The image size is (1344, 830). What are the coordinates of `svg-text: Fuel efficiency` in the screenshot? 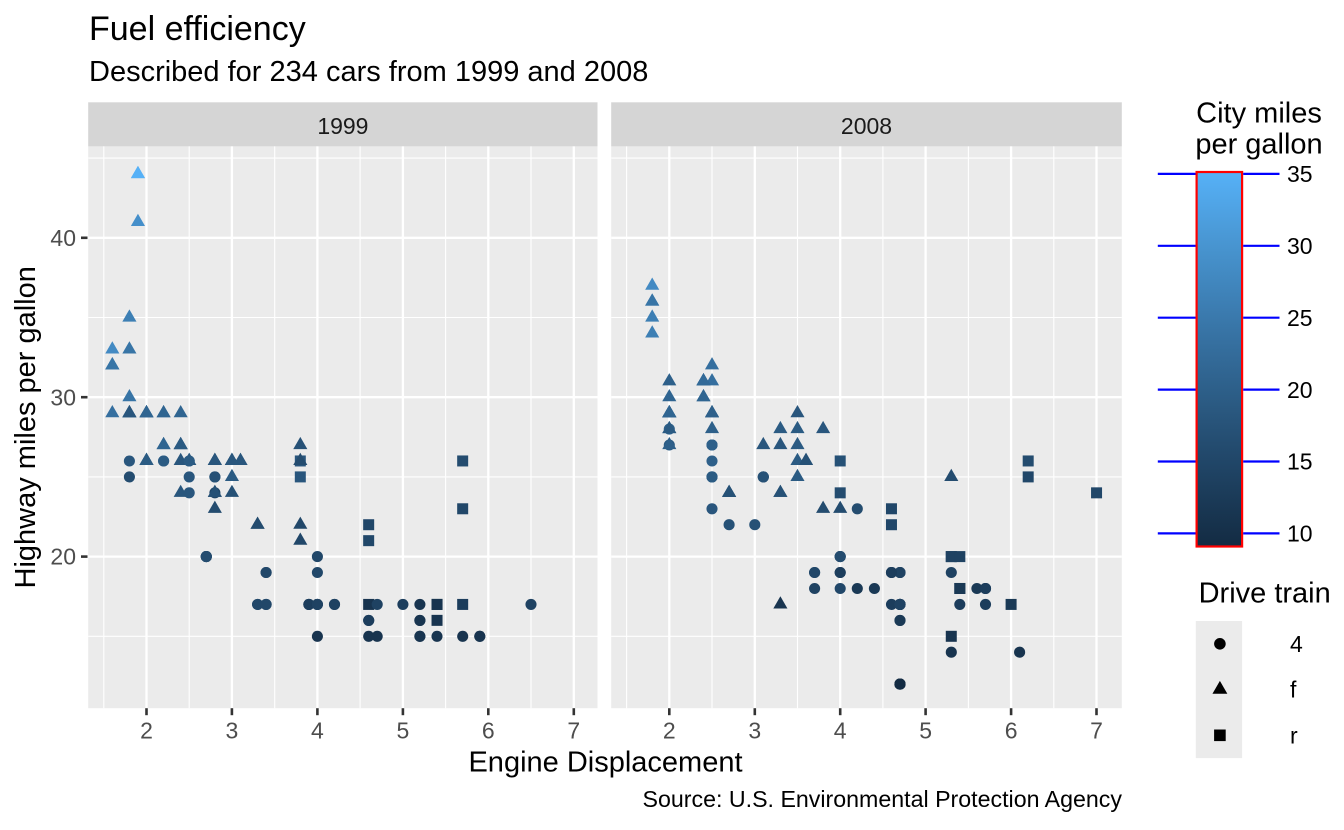 It's located at (197, 29).